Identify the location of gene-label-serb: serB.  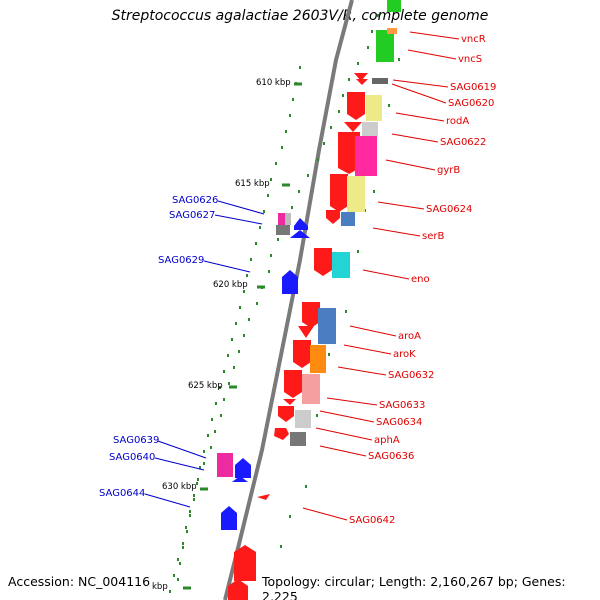
(433, 236).